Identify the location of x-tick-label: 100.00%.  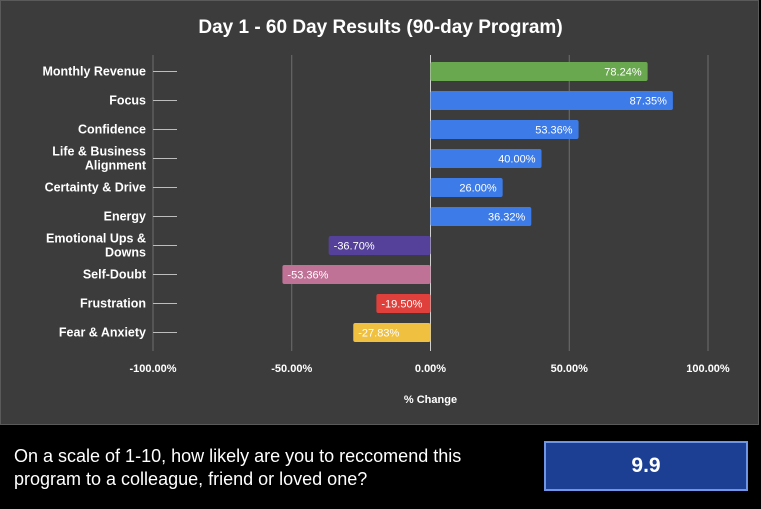
(708, 369).